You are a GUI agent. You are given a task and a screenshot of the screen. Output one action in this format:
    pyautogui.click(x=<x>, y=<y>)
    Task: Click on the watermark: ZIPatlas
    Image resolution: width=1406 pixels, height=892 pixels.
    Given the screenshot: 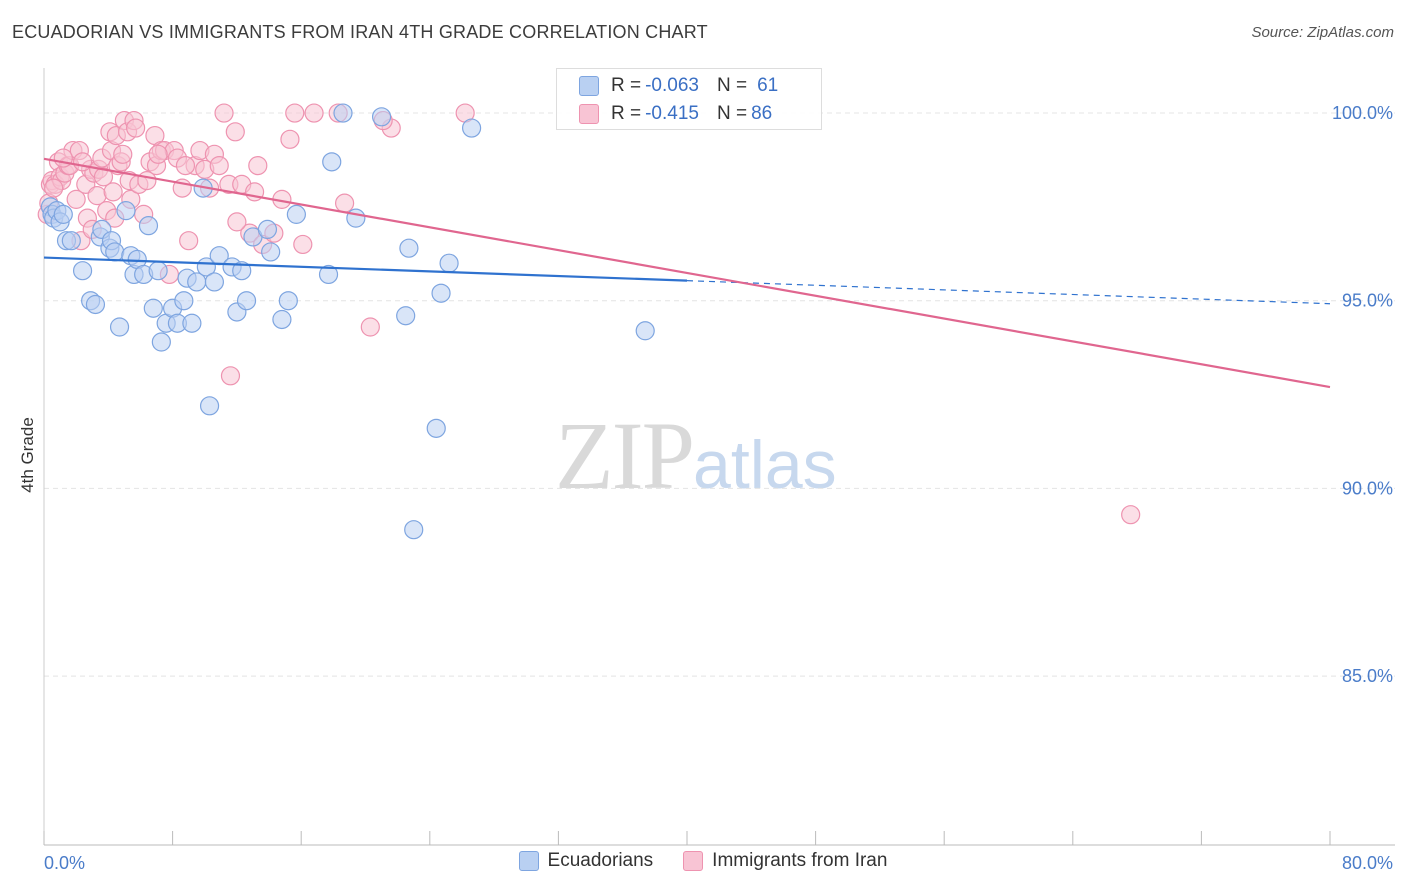 What is the action you would take?
    pyautogui.click(x=696, y=455)
    